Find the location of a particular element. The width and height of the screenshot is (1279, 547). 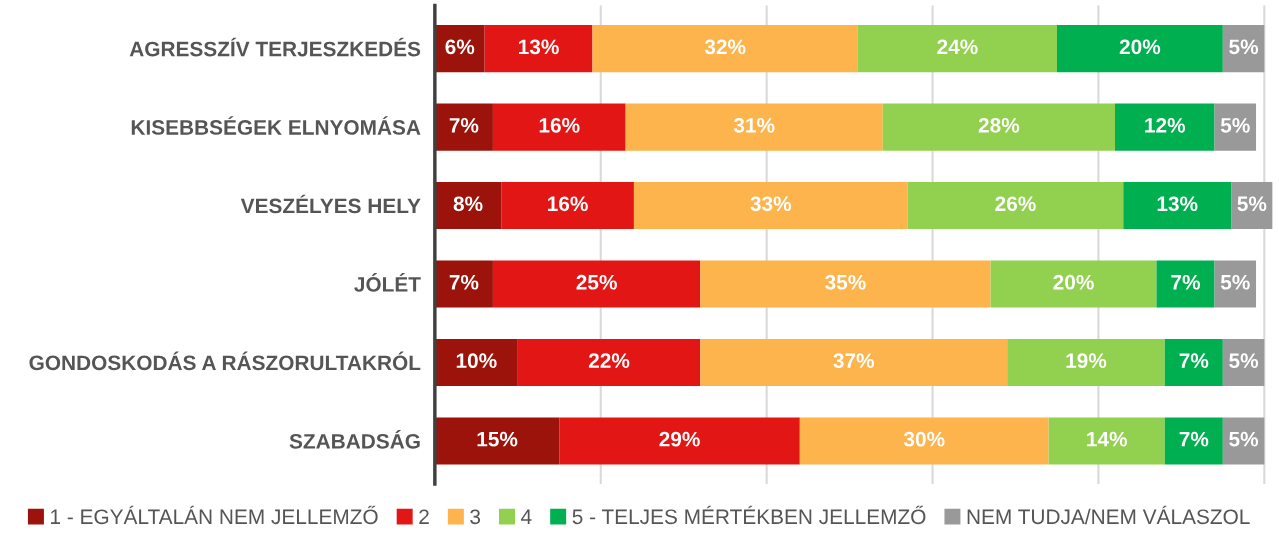

data-label: 37% is located at coordinates (854, 361).